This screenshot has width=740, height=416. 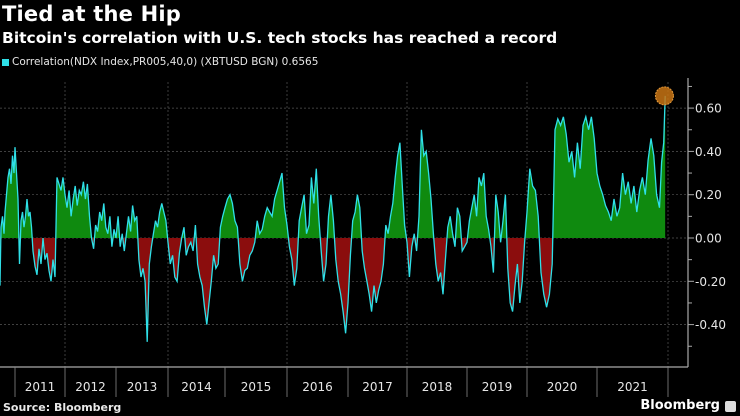 What do you see at coordinates (680, 405) in the screenshot?
I see `bloomberg-logo: Bloomberg` at bounding box center [680, 405].